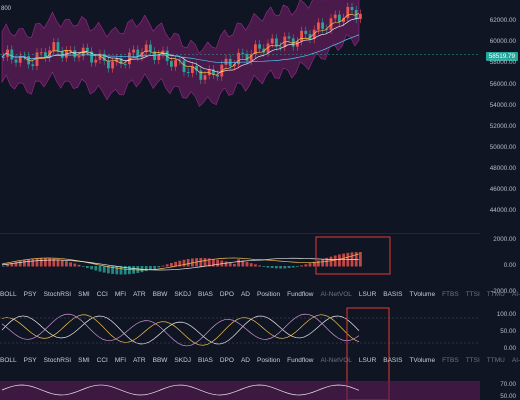  Describe the element at coordinates (502, 189) in the screenshot. I see `axis-tick-label: 46000.00` at that location.